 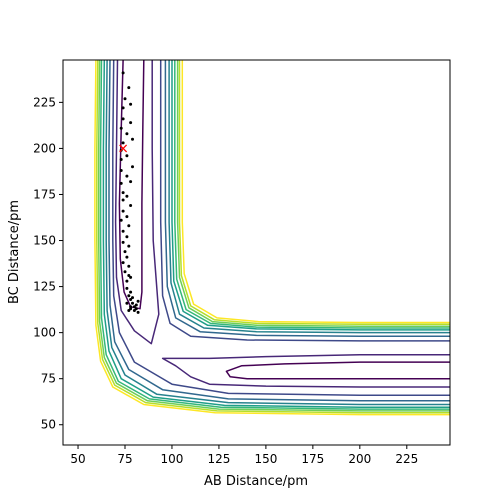 I want to click on x-axis-ticks: 50 75 100 125 150 175 200 225, so click(x=244, y=455).